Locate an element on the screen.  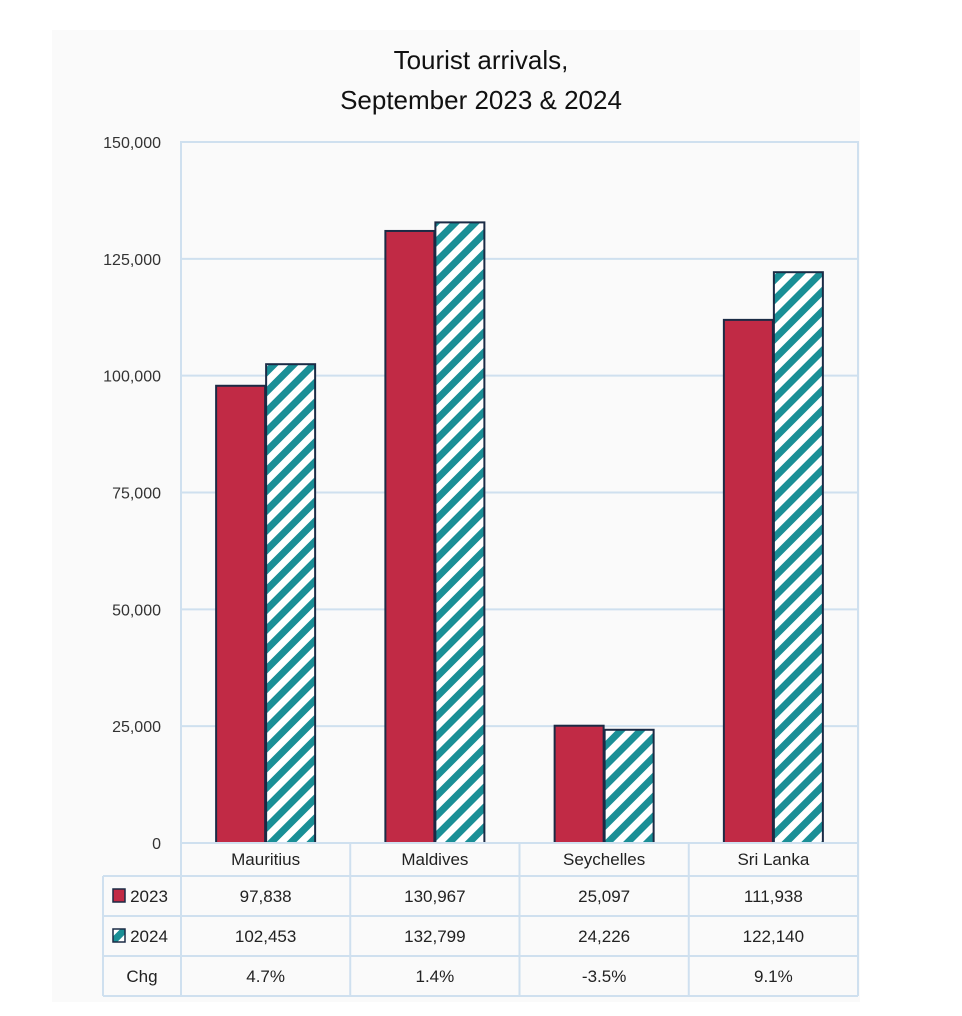
data-label: 1.4% is located at coordinates (435, 976).